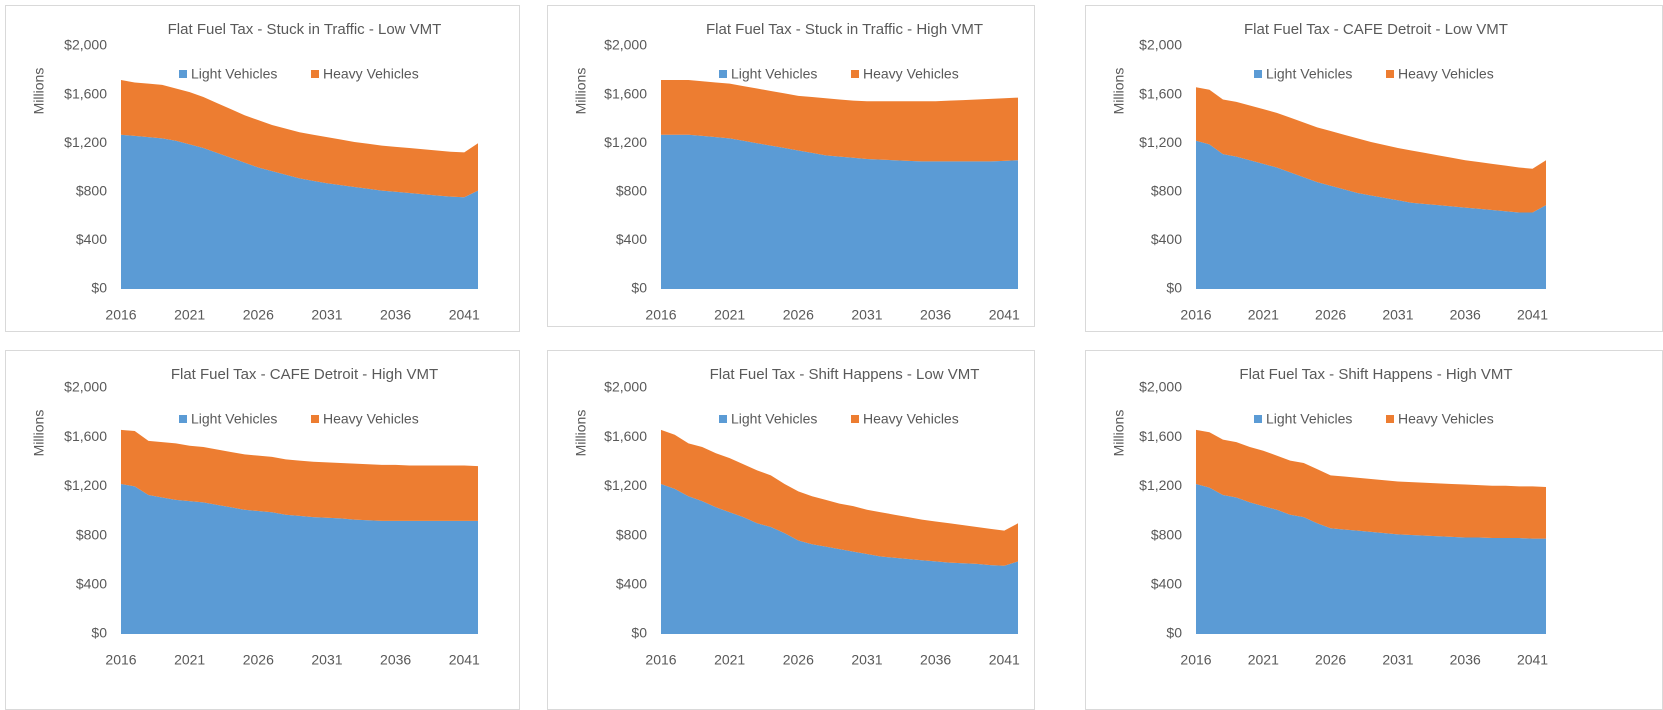 The image size is (1663, 710). I want to click on chart-title: Flat Fuel Tax - CAFE Detroit - High VMT, so click(304, 374).